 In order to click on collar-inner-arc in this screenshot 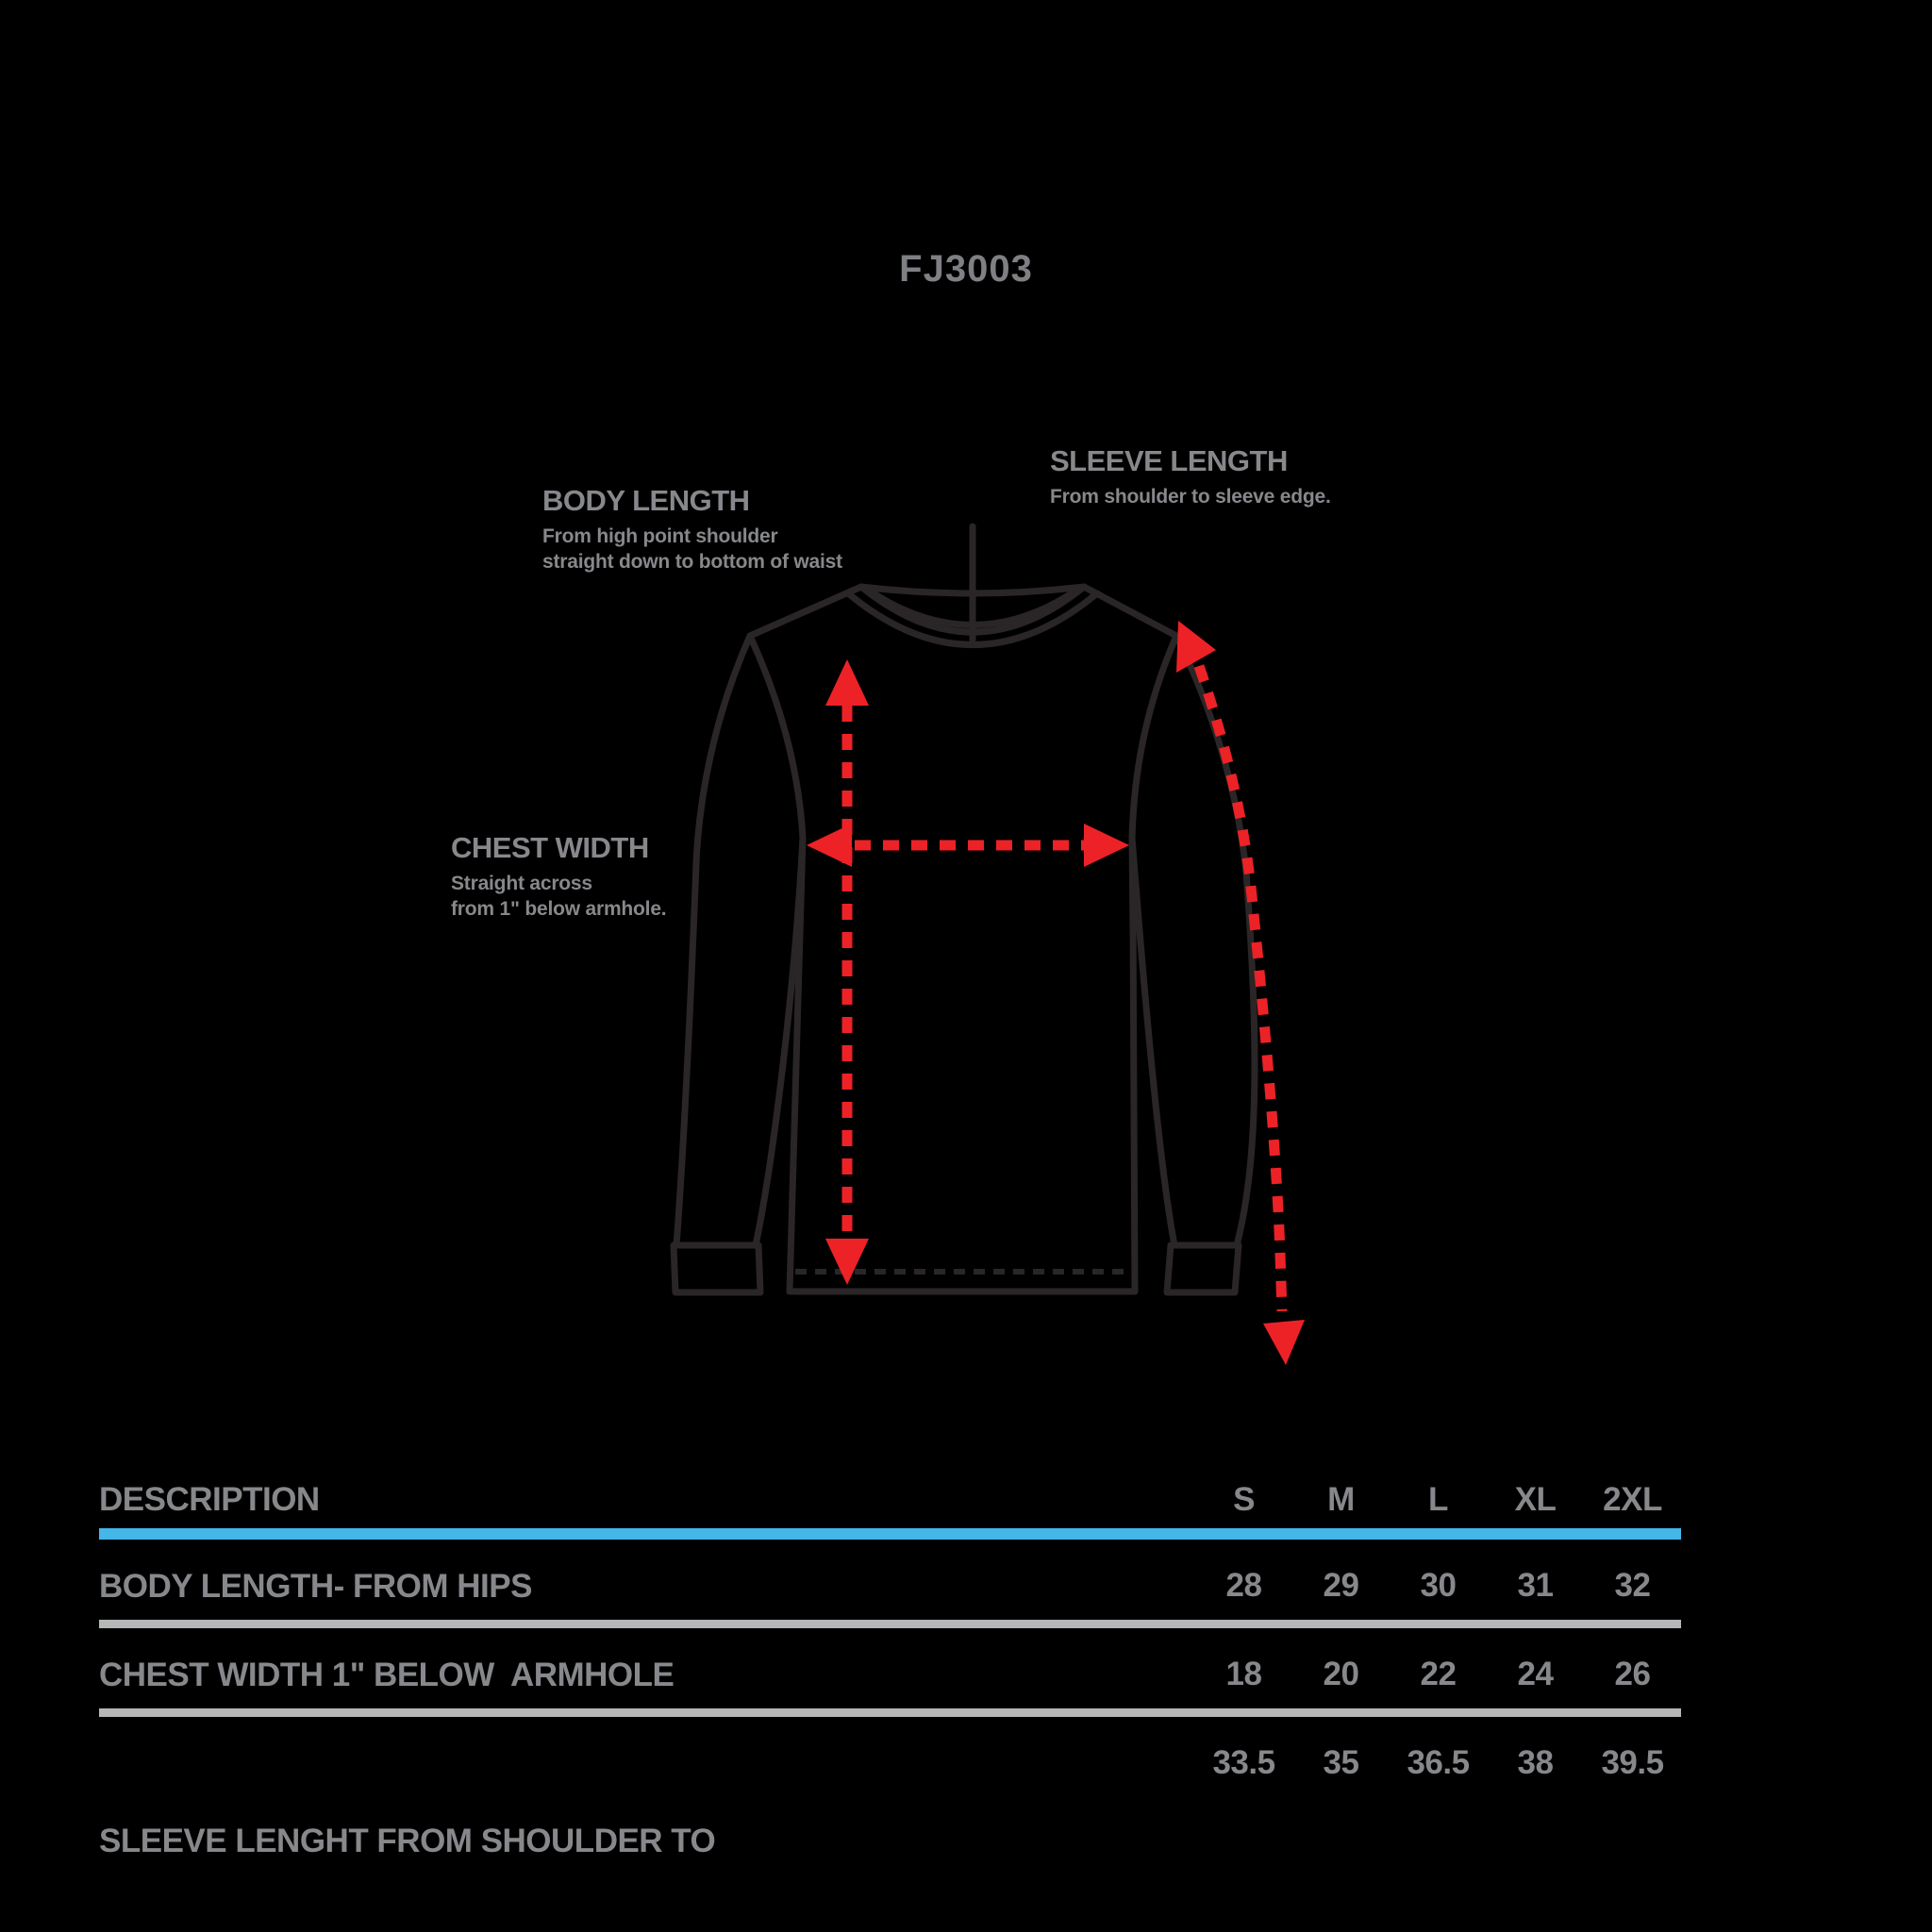, I will do `click(972, 609)`.